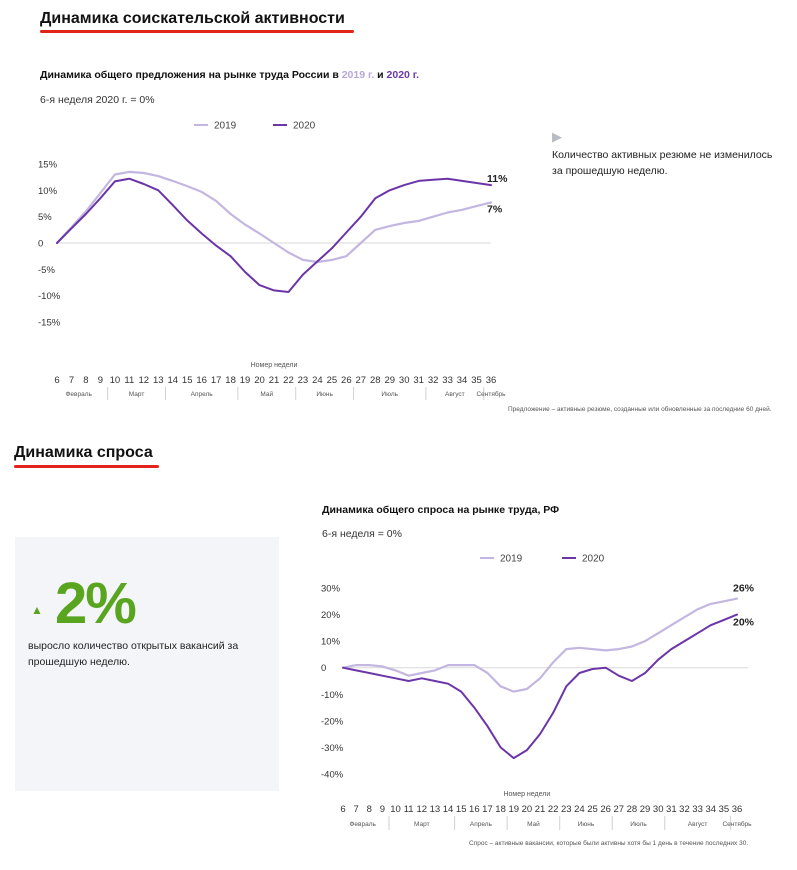 The height and width of the screenshot is (870, 797). What do you see at coordinates (487, 809) in the screenshot?
I see `demand-x-tick-label: 17` at bounding box center [487, 809].